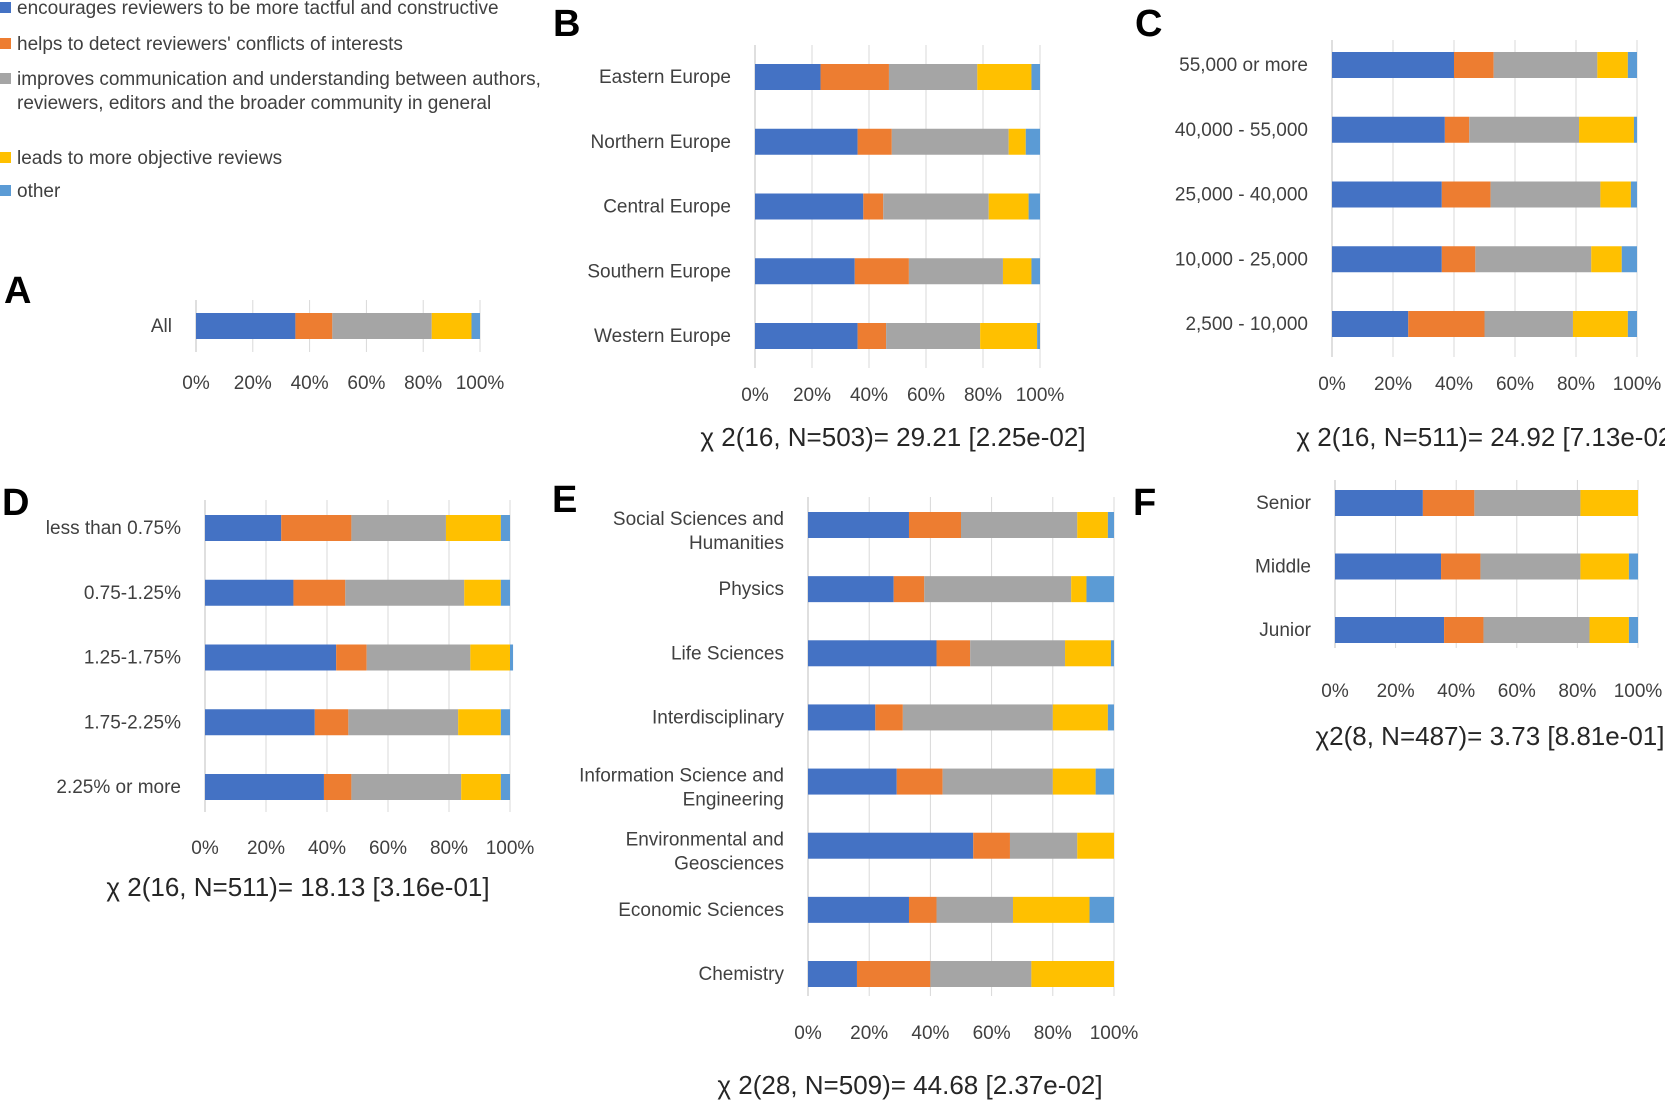 The image size is (1665, 1100). What do you see at coordinates (1241, 259) in the screenshot?
I see `category-label: 10,000 - 25,000` at bounding box center [1241, 259].